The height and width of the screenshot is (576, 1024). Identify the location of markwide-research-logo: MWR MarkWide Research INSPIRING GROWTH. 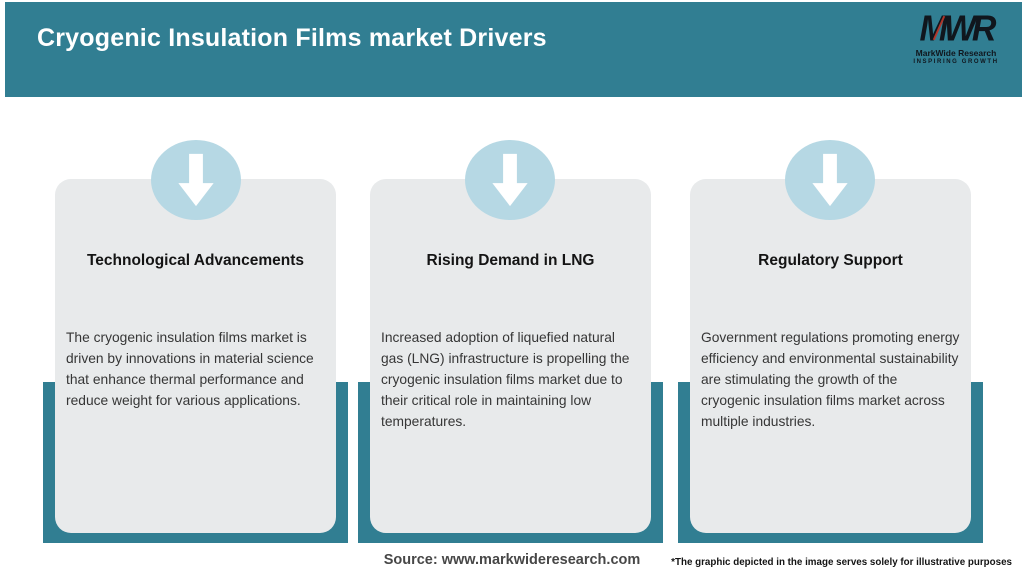
(956, 37).